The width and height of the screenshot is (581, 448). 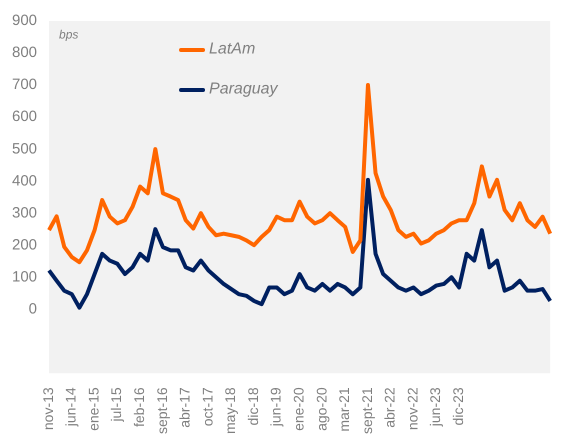 What do you see at coordinates (48, 408) in the screenshot?
I see `x-tick-label: nov-13` at bounding box center [48, 408].